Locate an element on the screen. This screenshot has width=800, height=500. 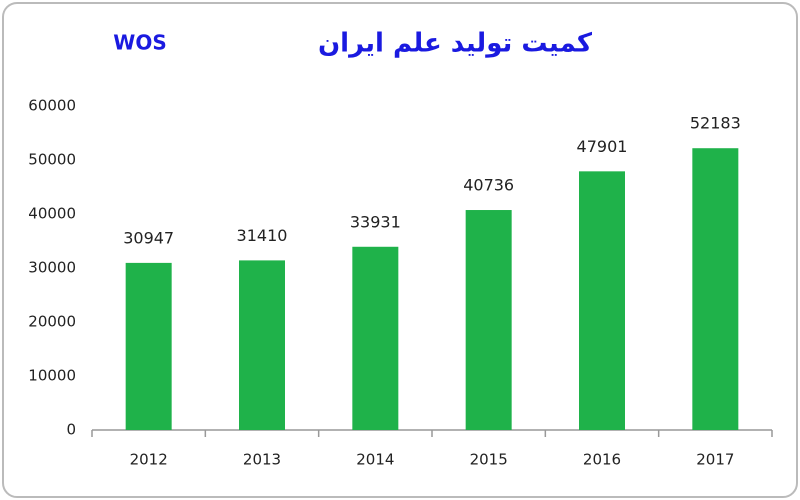
value-label: 31410 is located at coordinates (262, 235).